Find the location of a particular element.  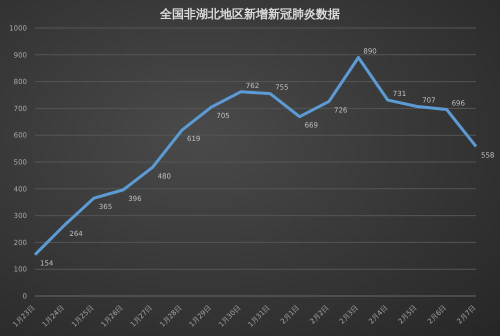

chart-title: 全国非湖北地区新增新冠肺炎数据 is located at coordinates (250, 14).